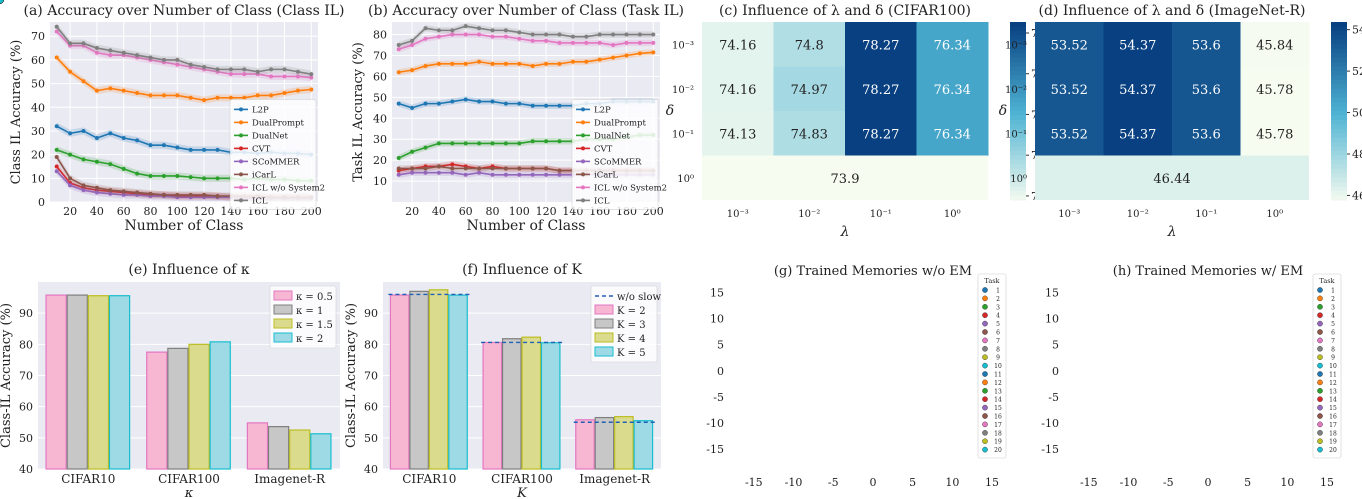 The height and width of the screenshot is (499, 1362). What do you see at coordinates (273, 154) in the screenshot?
I see `legend-box` at bounding box center [273, 154].